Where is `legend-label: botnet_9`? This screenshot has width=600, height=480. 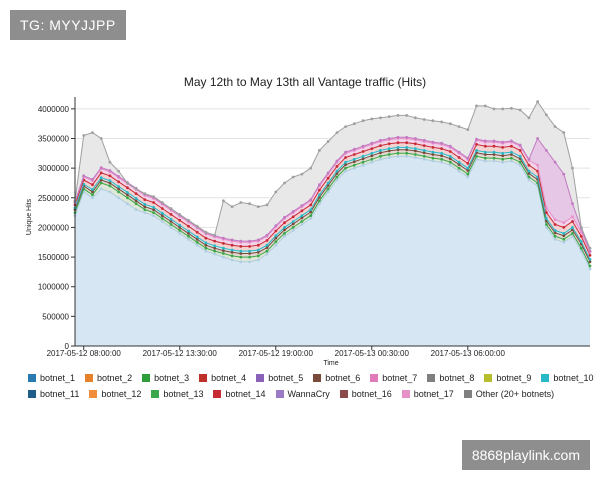
legend-label: botnet_9 is located at coordinates (514, 378).